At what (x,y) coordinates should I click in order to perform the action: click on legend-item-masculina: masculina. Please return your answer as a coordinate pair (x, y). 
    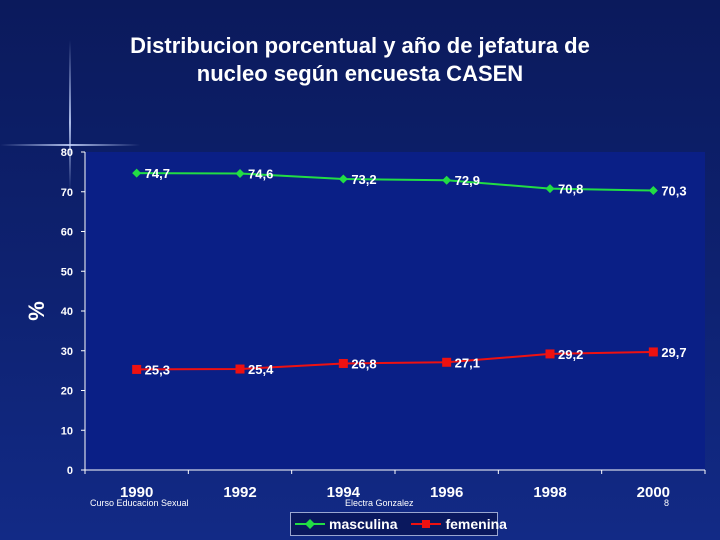
    Looking at the image, I should click on (346, 524).